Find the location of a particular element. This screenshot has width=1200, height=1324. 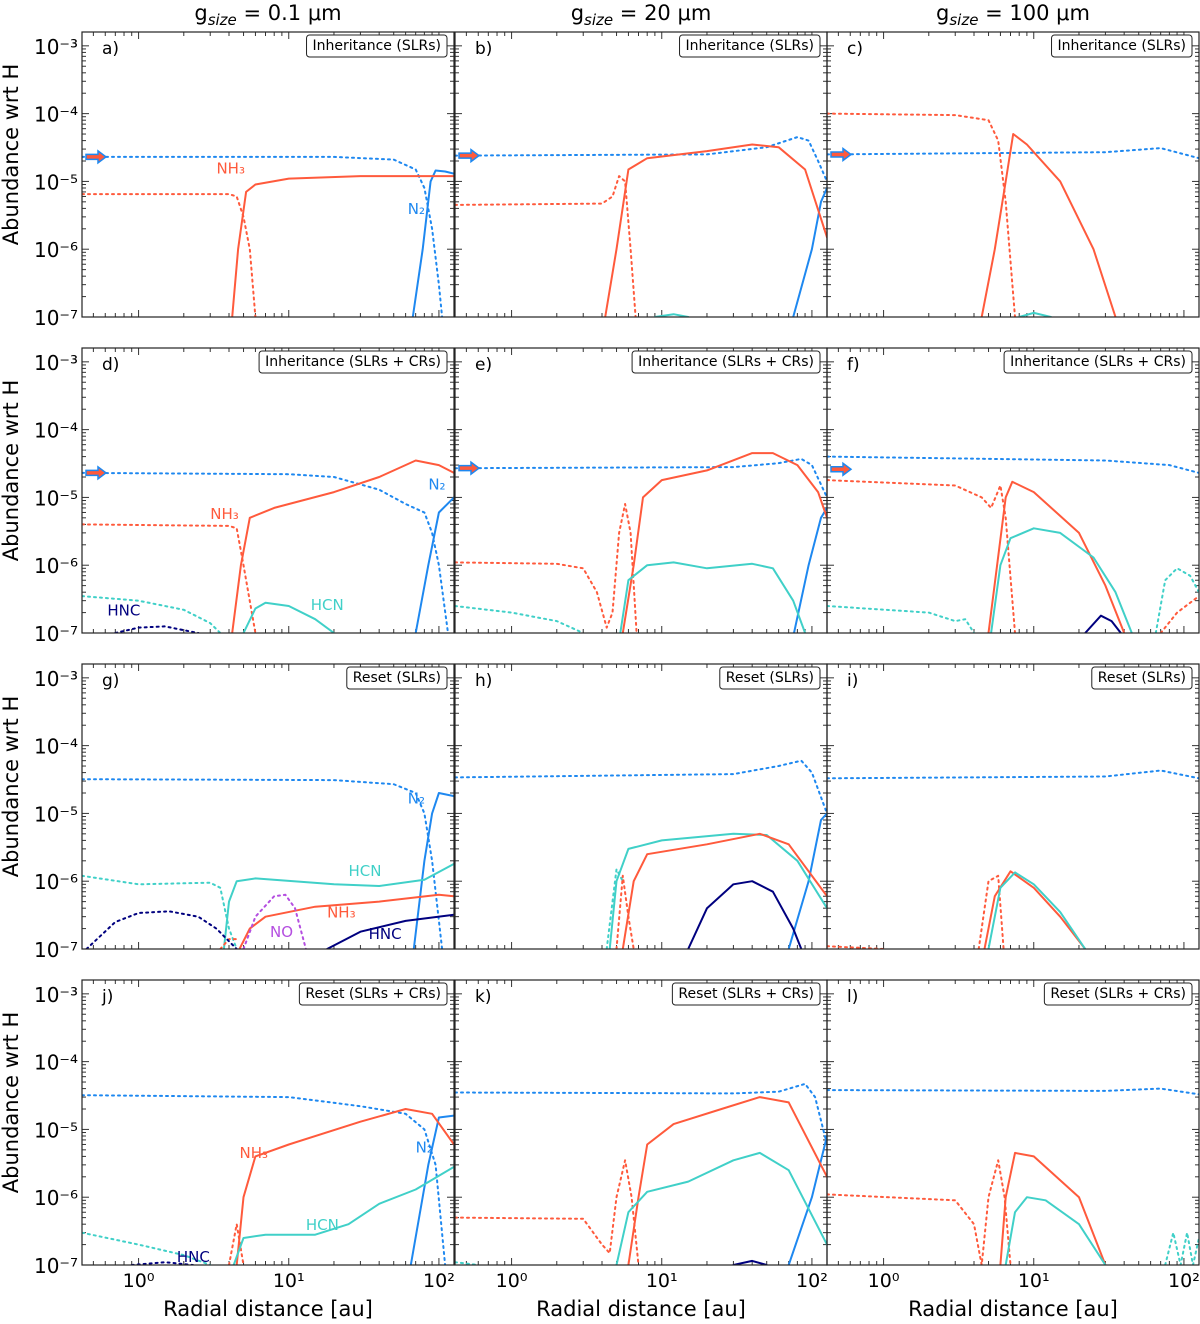

panel-e: e) Inheritance (SLRs + CRs) is located at coordinates (641, 490).